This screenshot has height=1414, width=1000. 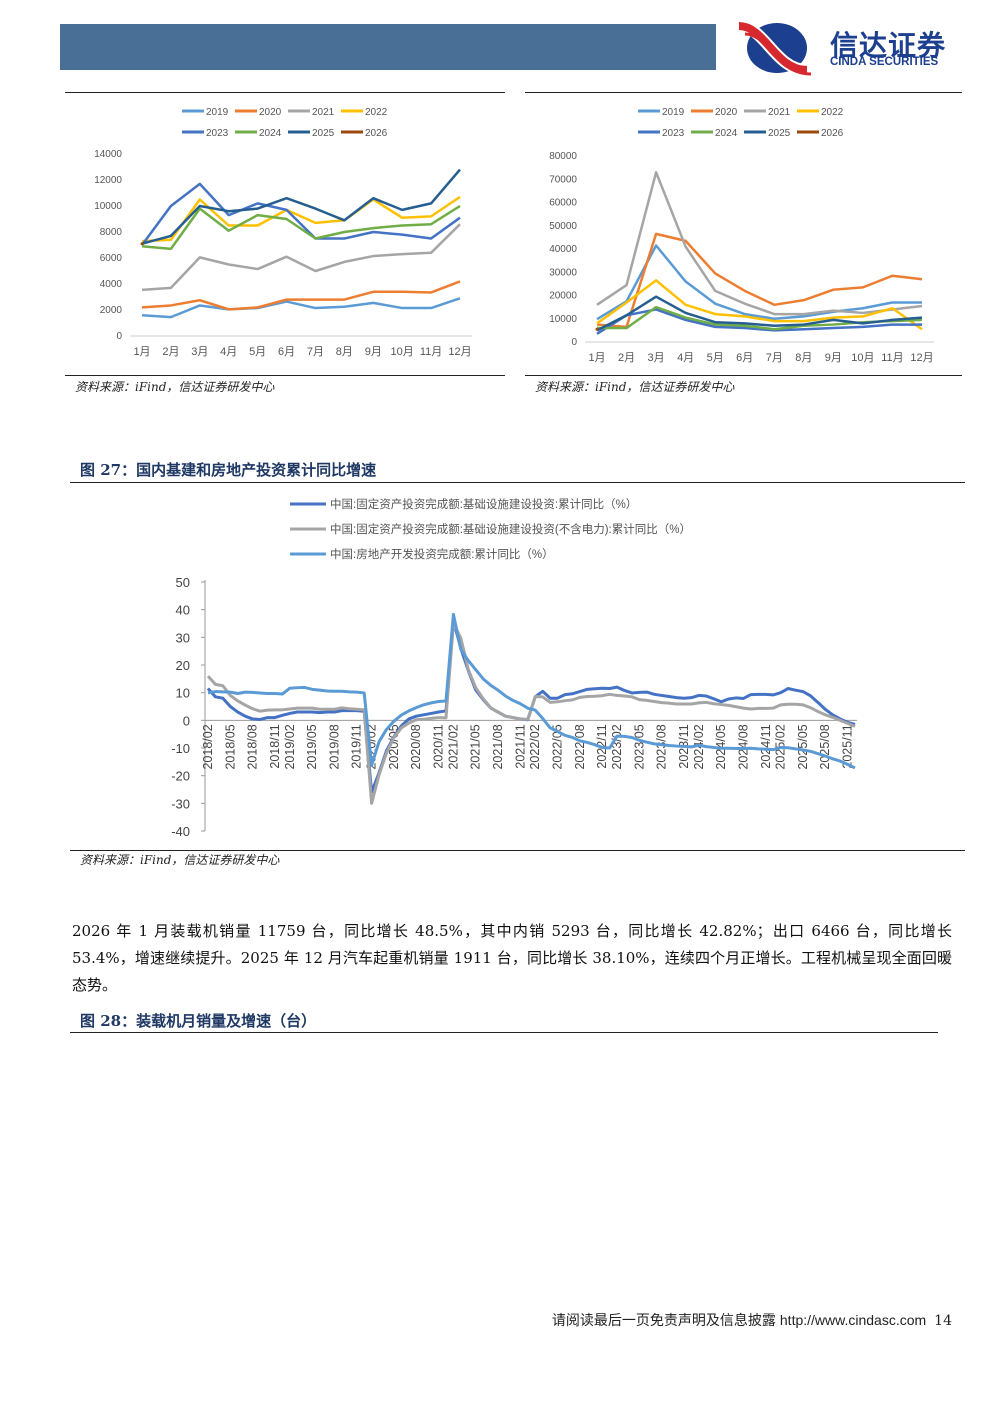 What do you see at coordinates (563, 249) in the screenshot?
I see `y-tick-label: 40000` at bounding box center [563, 249].